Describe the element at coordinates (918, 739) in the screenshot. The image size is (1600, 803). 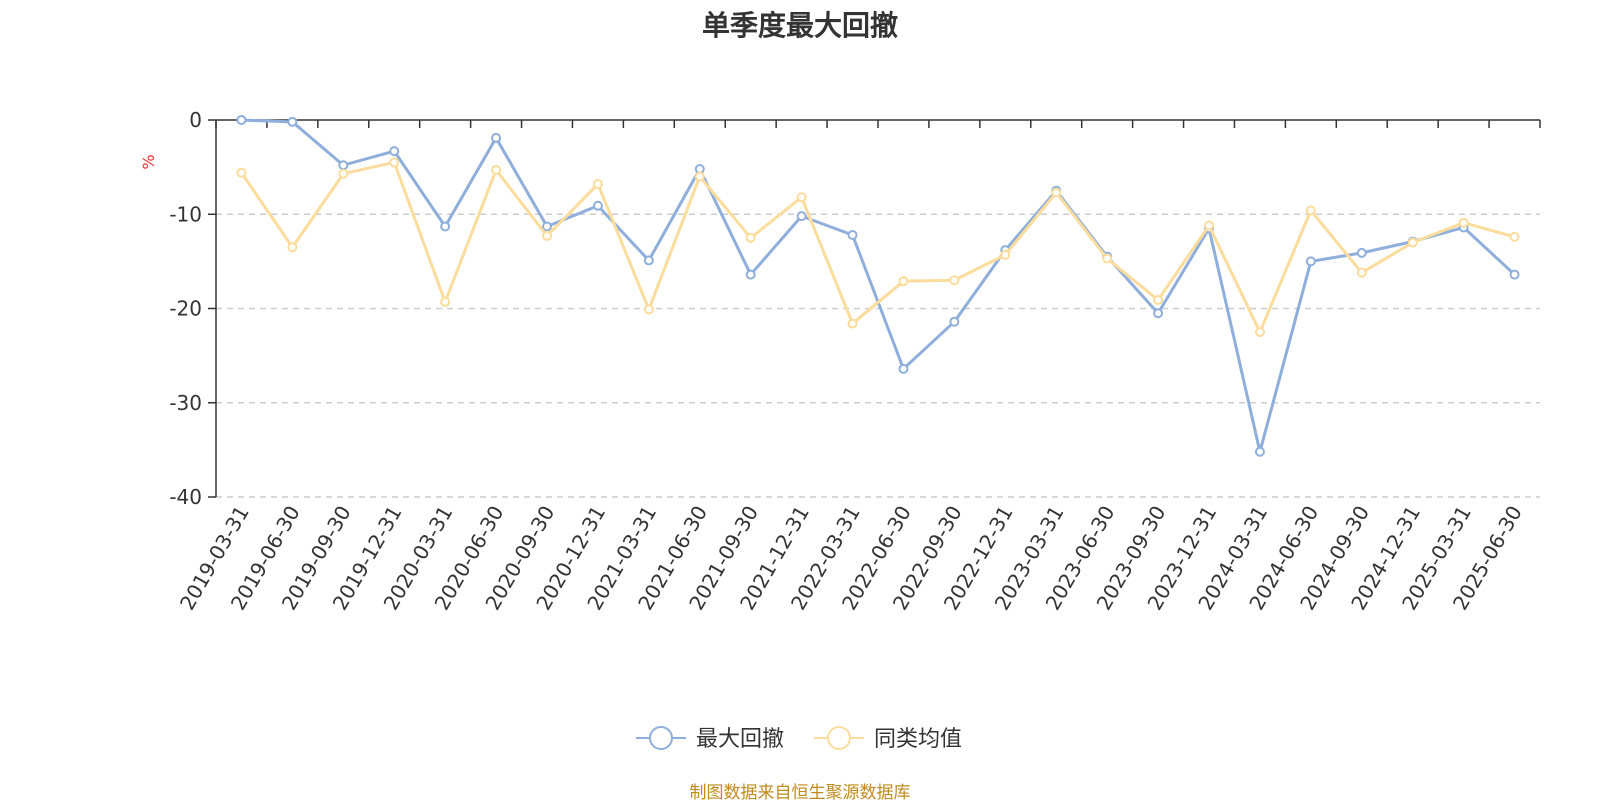
I see `legend-label: 同类均值` at that location.